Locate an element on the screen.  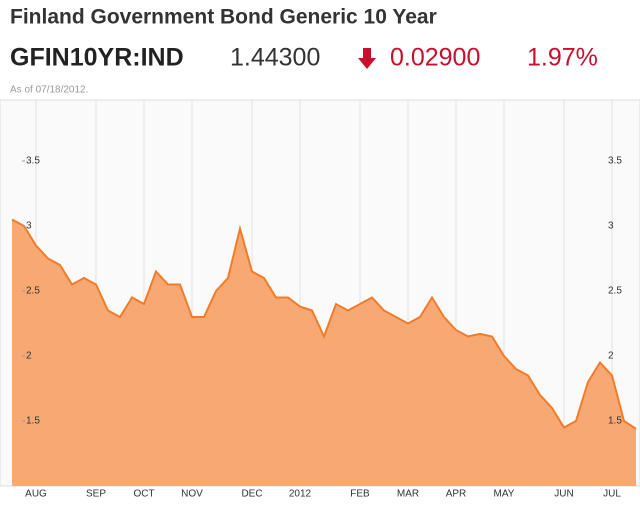
y-tick-label-right: 2.5 is located at coordinates (615, 291).